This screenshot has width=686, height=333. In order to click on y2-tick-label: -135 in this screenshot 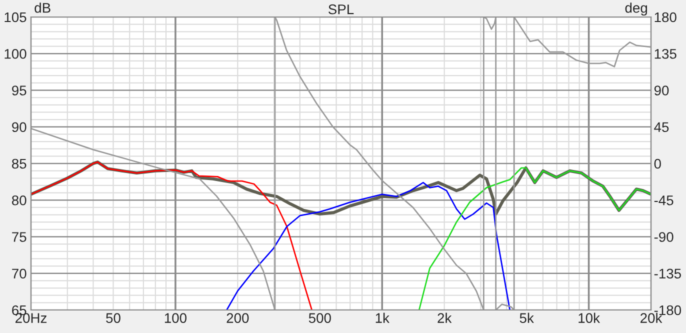, I will do `click(667, 273)`.